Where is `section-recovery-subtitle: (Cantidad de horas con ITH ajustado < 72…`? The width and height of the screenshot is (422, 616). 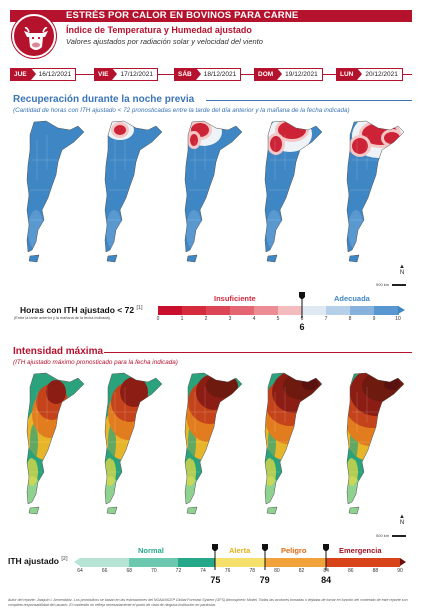 section-recovery-subtitle: (Cantidad de horas con ITH ajustado < 72… is located at coordinates (181, 110).